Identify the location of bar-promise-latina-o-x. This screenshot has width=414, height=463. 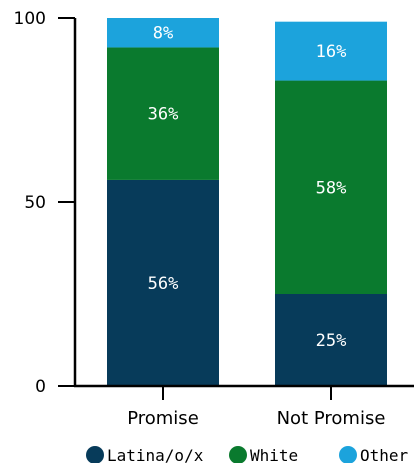
(163, 282).